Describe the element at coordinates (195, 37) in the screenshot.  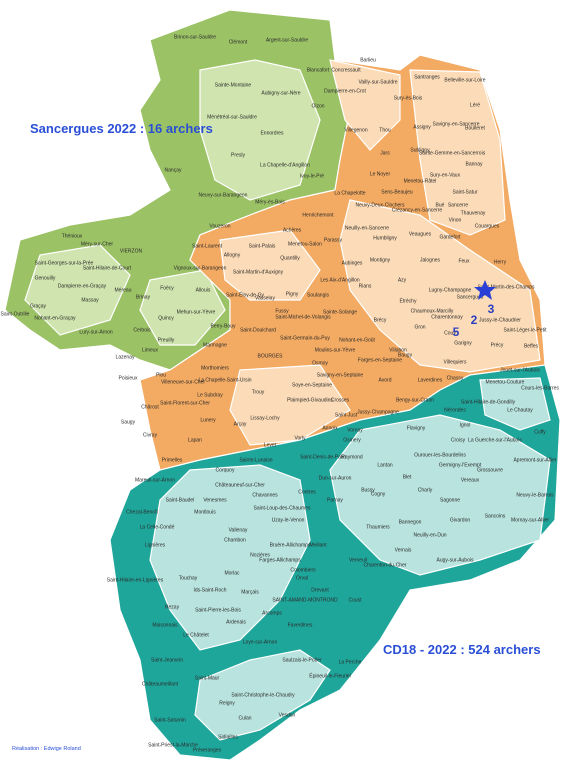
I see `commune-label: Brinon-sur-Sauldre` at that location.